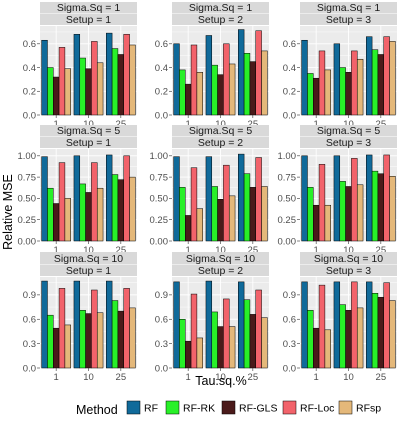 This screenshot has width=413, height=423. I want to click on y-tick-label: 0.0, so click(289, 368).